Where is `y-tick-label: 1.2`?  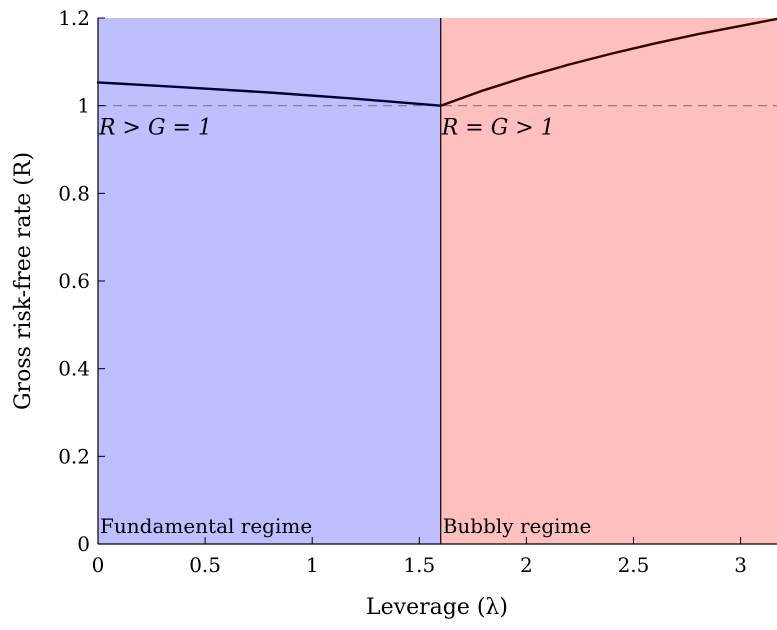 y-tick-label: 1.2 is located at coordinates (74, 18).